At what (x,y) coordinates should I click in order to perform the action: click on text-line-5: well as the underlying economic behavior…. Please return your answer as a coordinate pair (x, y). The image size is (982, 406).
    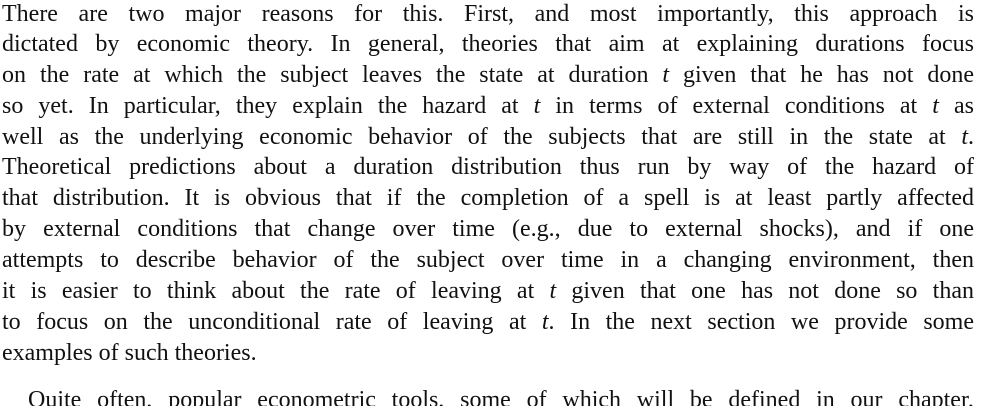
    Looking at the image, I should click on (488, 137).